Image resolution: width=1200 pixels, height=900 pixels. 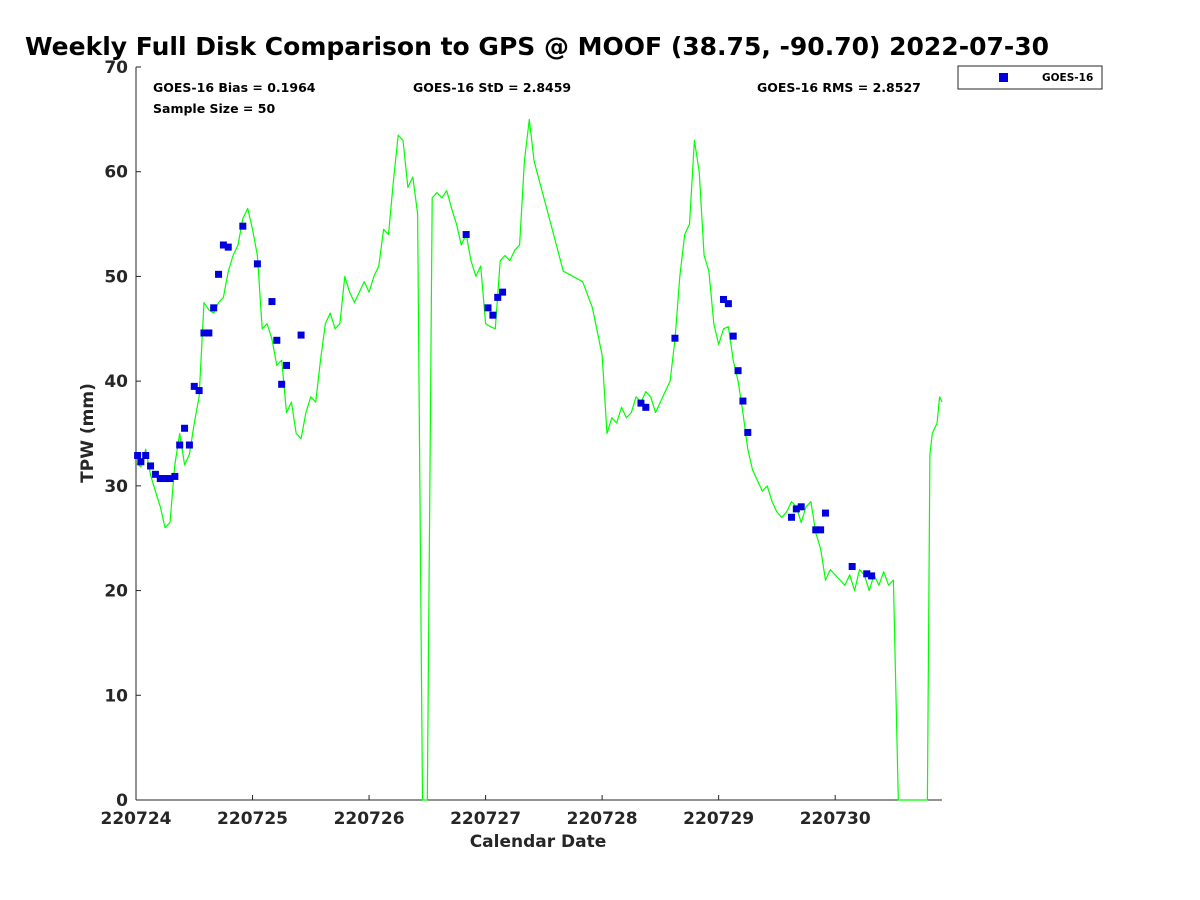 What do you see at coordinates (718, 819) in the screenshot?
I see `x-tick-label: 220729` at bounding box center [718, 819].